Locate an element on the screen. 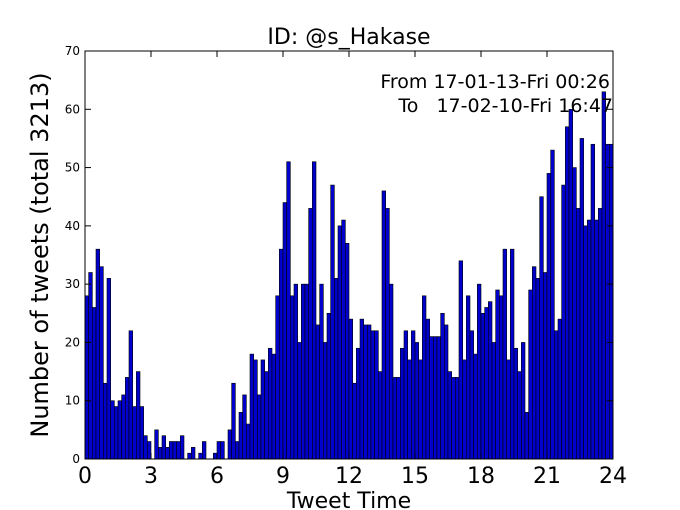  y-tick-label: 40 is located at coordinates (72, 226).